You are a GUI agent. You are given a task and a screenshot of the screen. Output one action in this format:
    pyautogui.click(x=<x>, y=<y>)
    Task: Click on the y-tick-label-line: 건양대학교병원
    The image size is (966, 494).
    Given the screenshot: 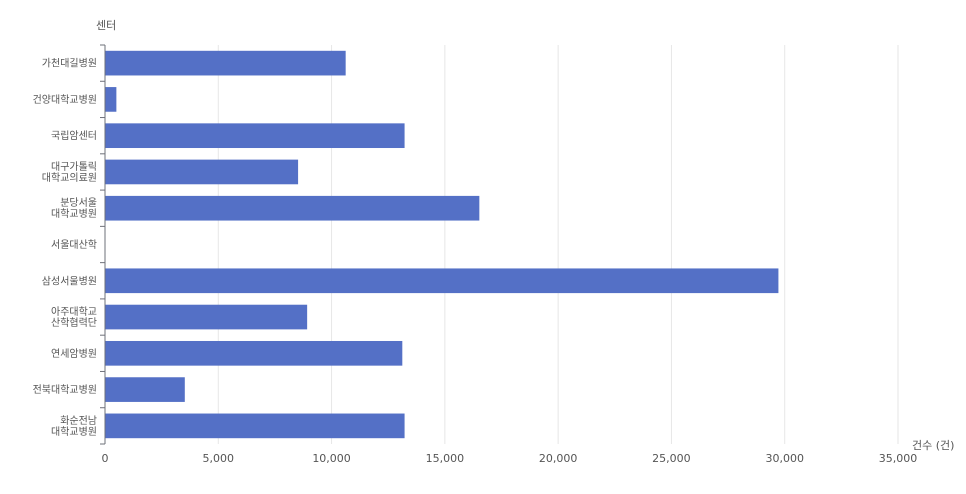 What is the action you would take?
    pyautogui.click(x=65, y=100)
    